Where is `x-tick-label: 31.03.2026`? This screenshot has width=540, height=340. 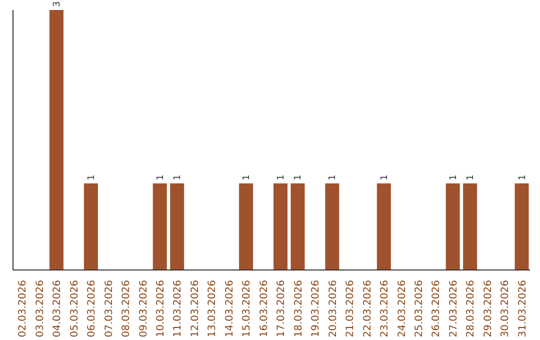 x-tick-label: 31.03.2026 is located at coordinates (522, 309).